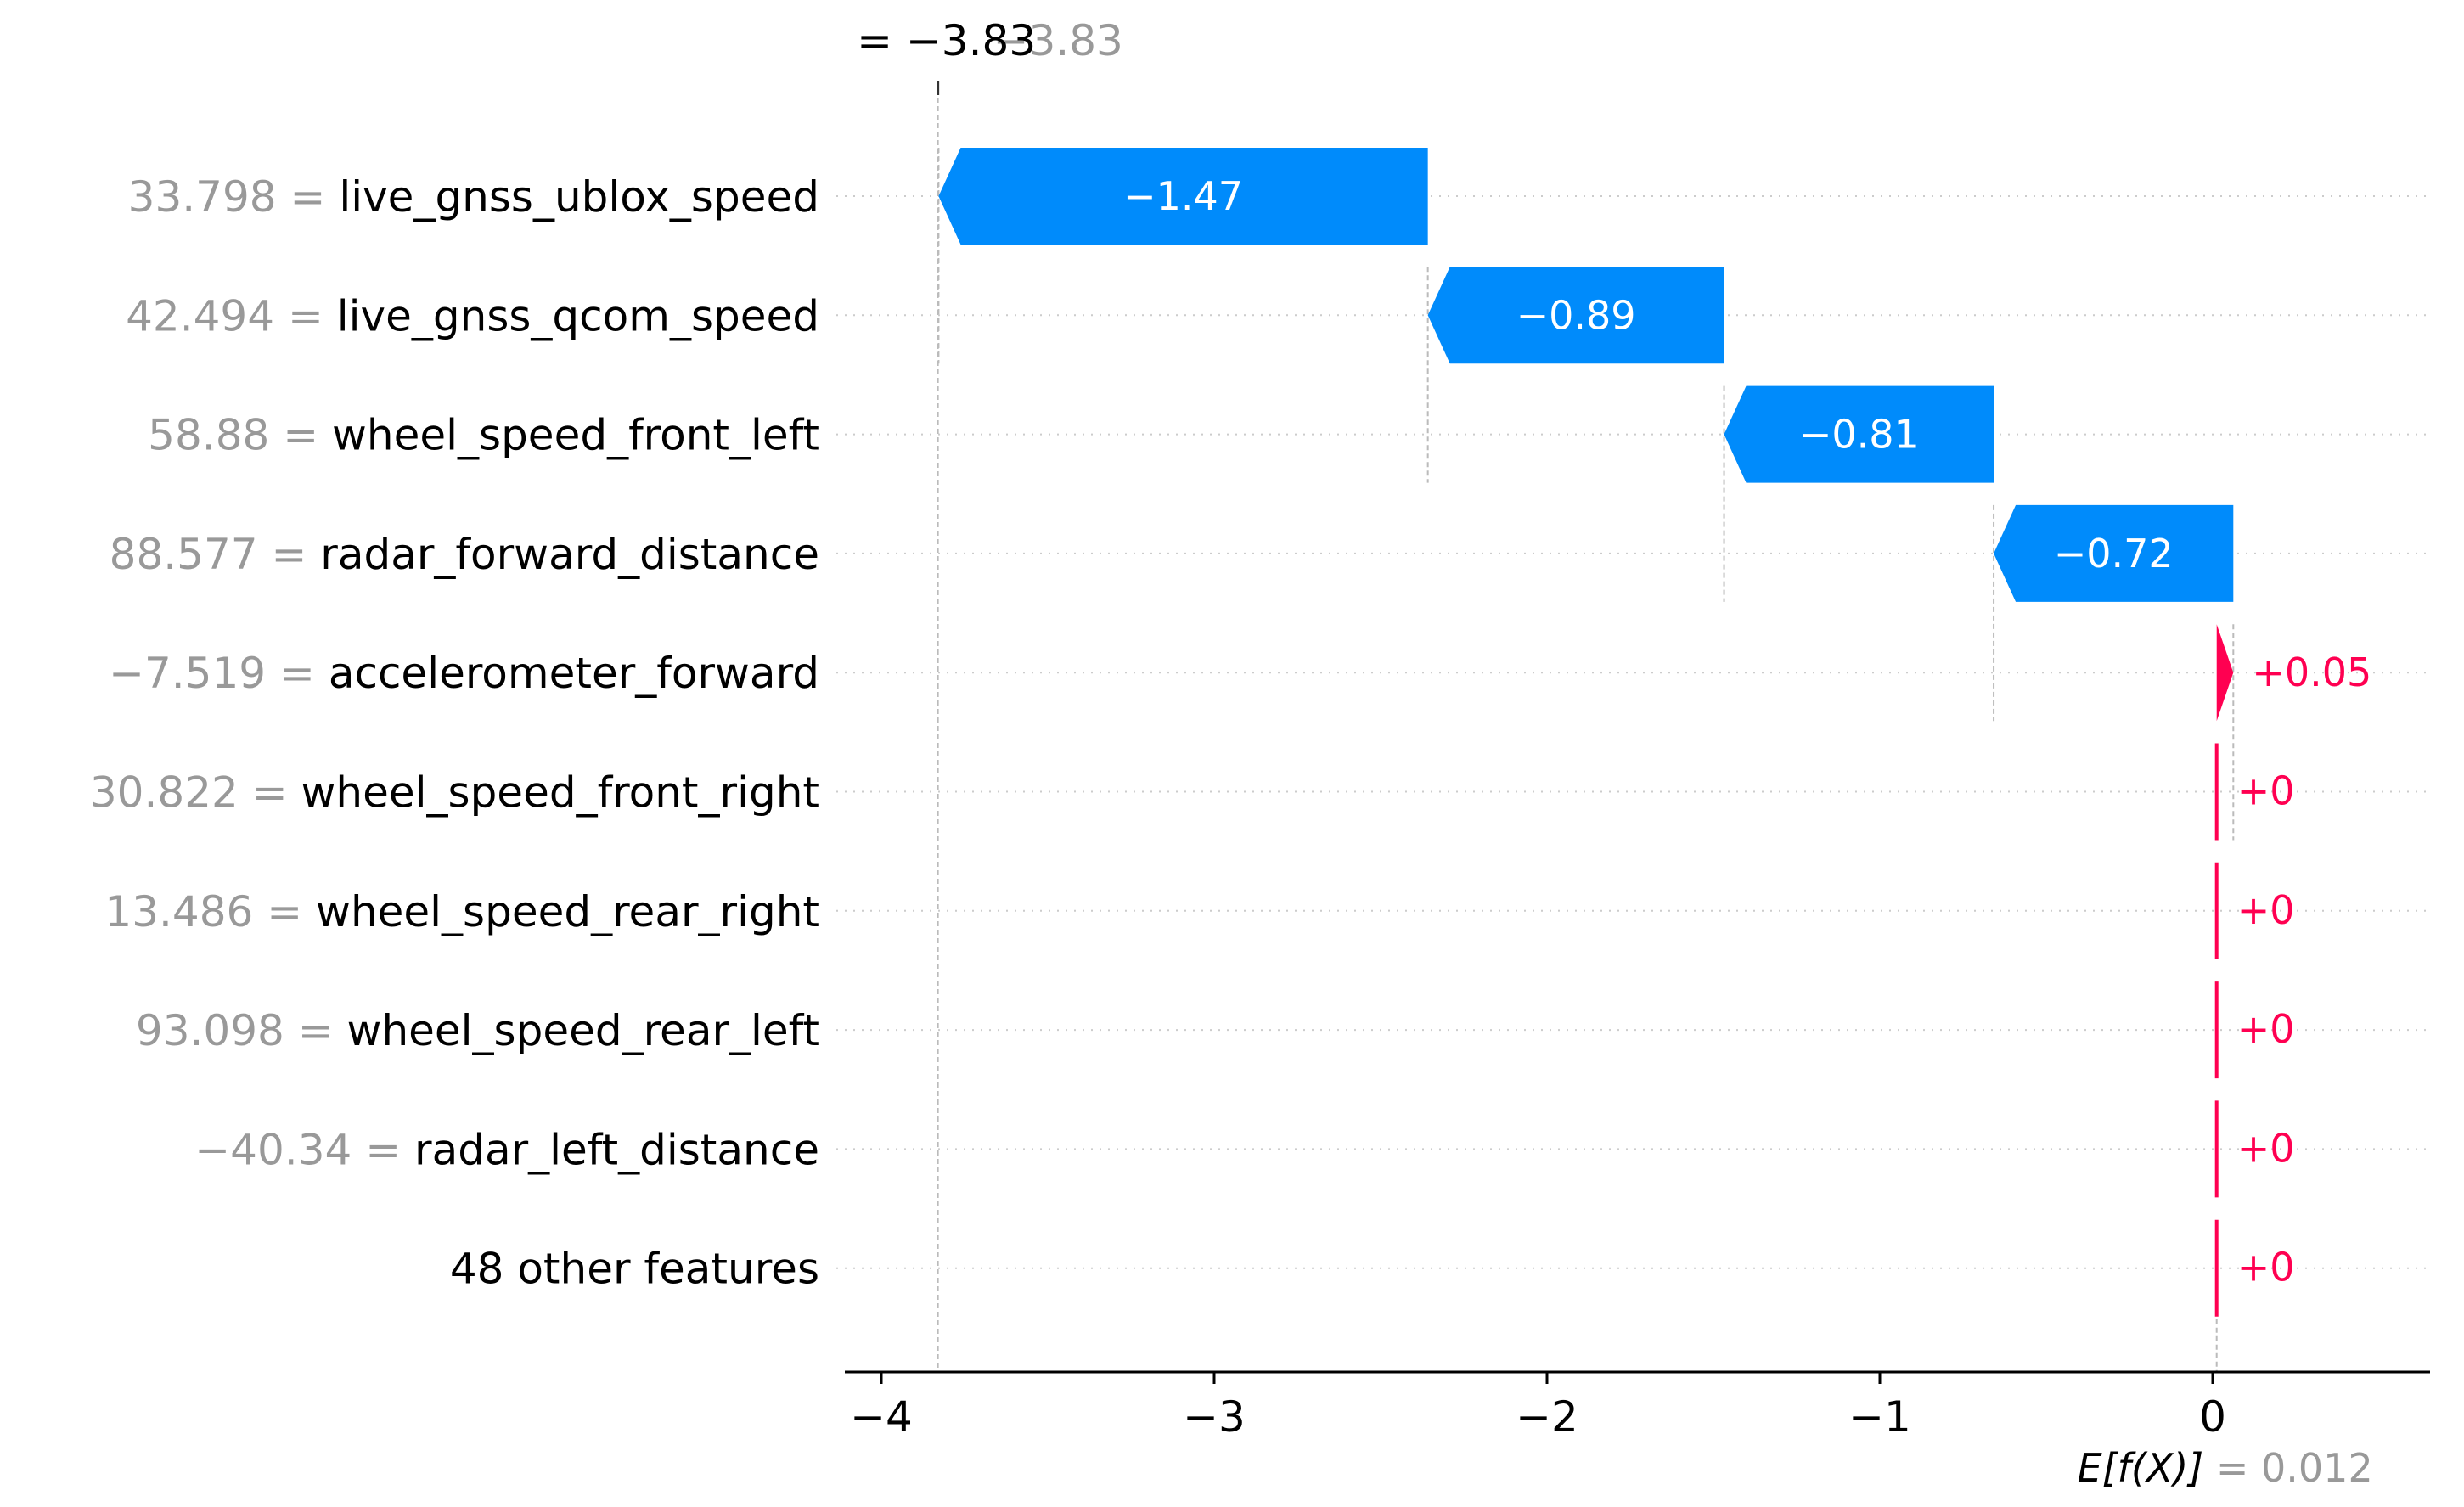 Image resolution: width=2464 pixels, height=1507 pixels. What do you see at coordinates (233, 435) in the screenshot?
I see `feature-value: 58.88 =` at bounding box center [233, 435].